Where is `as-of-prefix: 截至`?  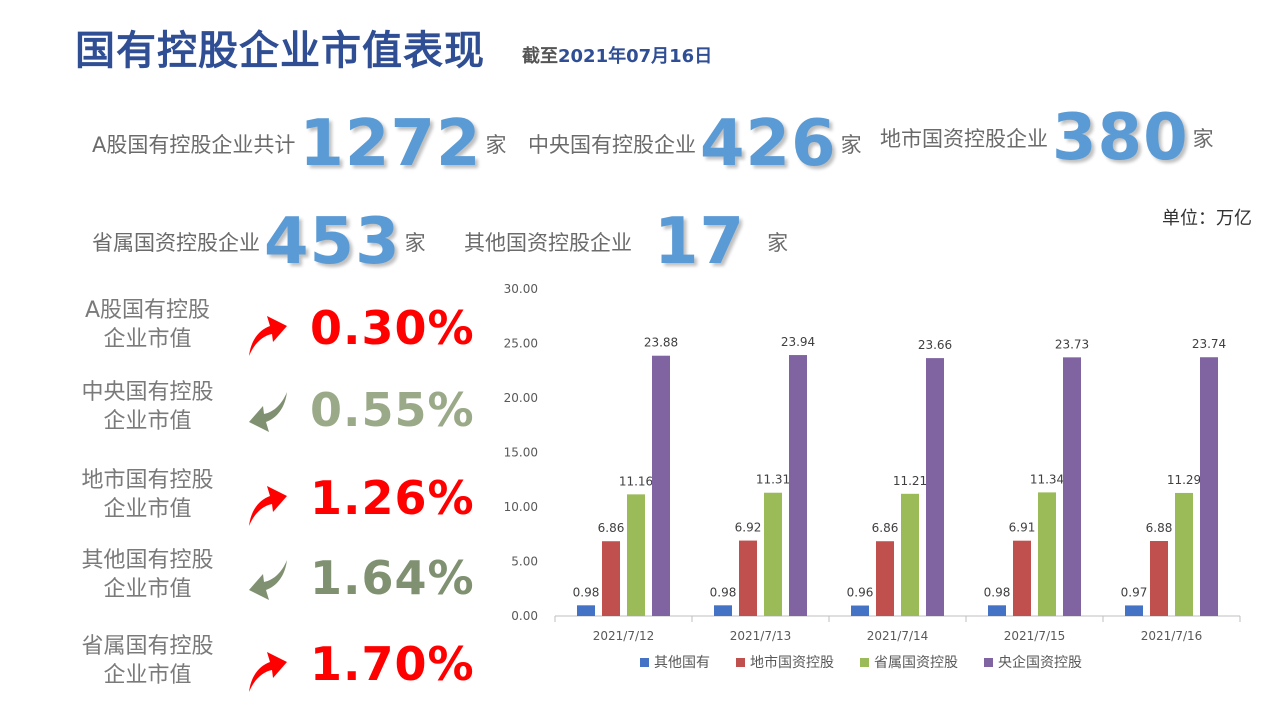
as-of-prefix: 截至 is located at coordinates (540, 56).